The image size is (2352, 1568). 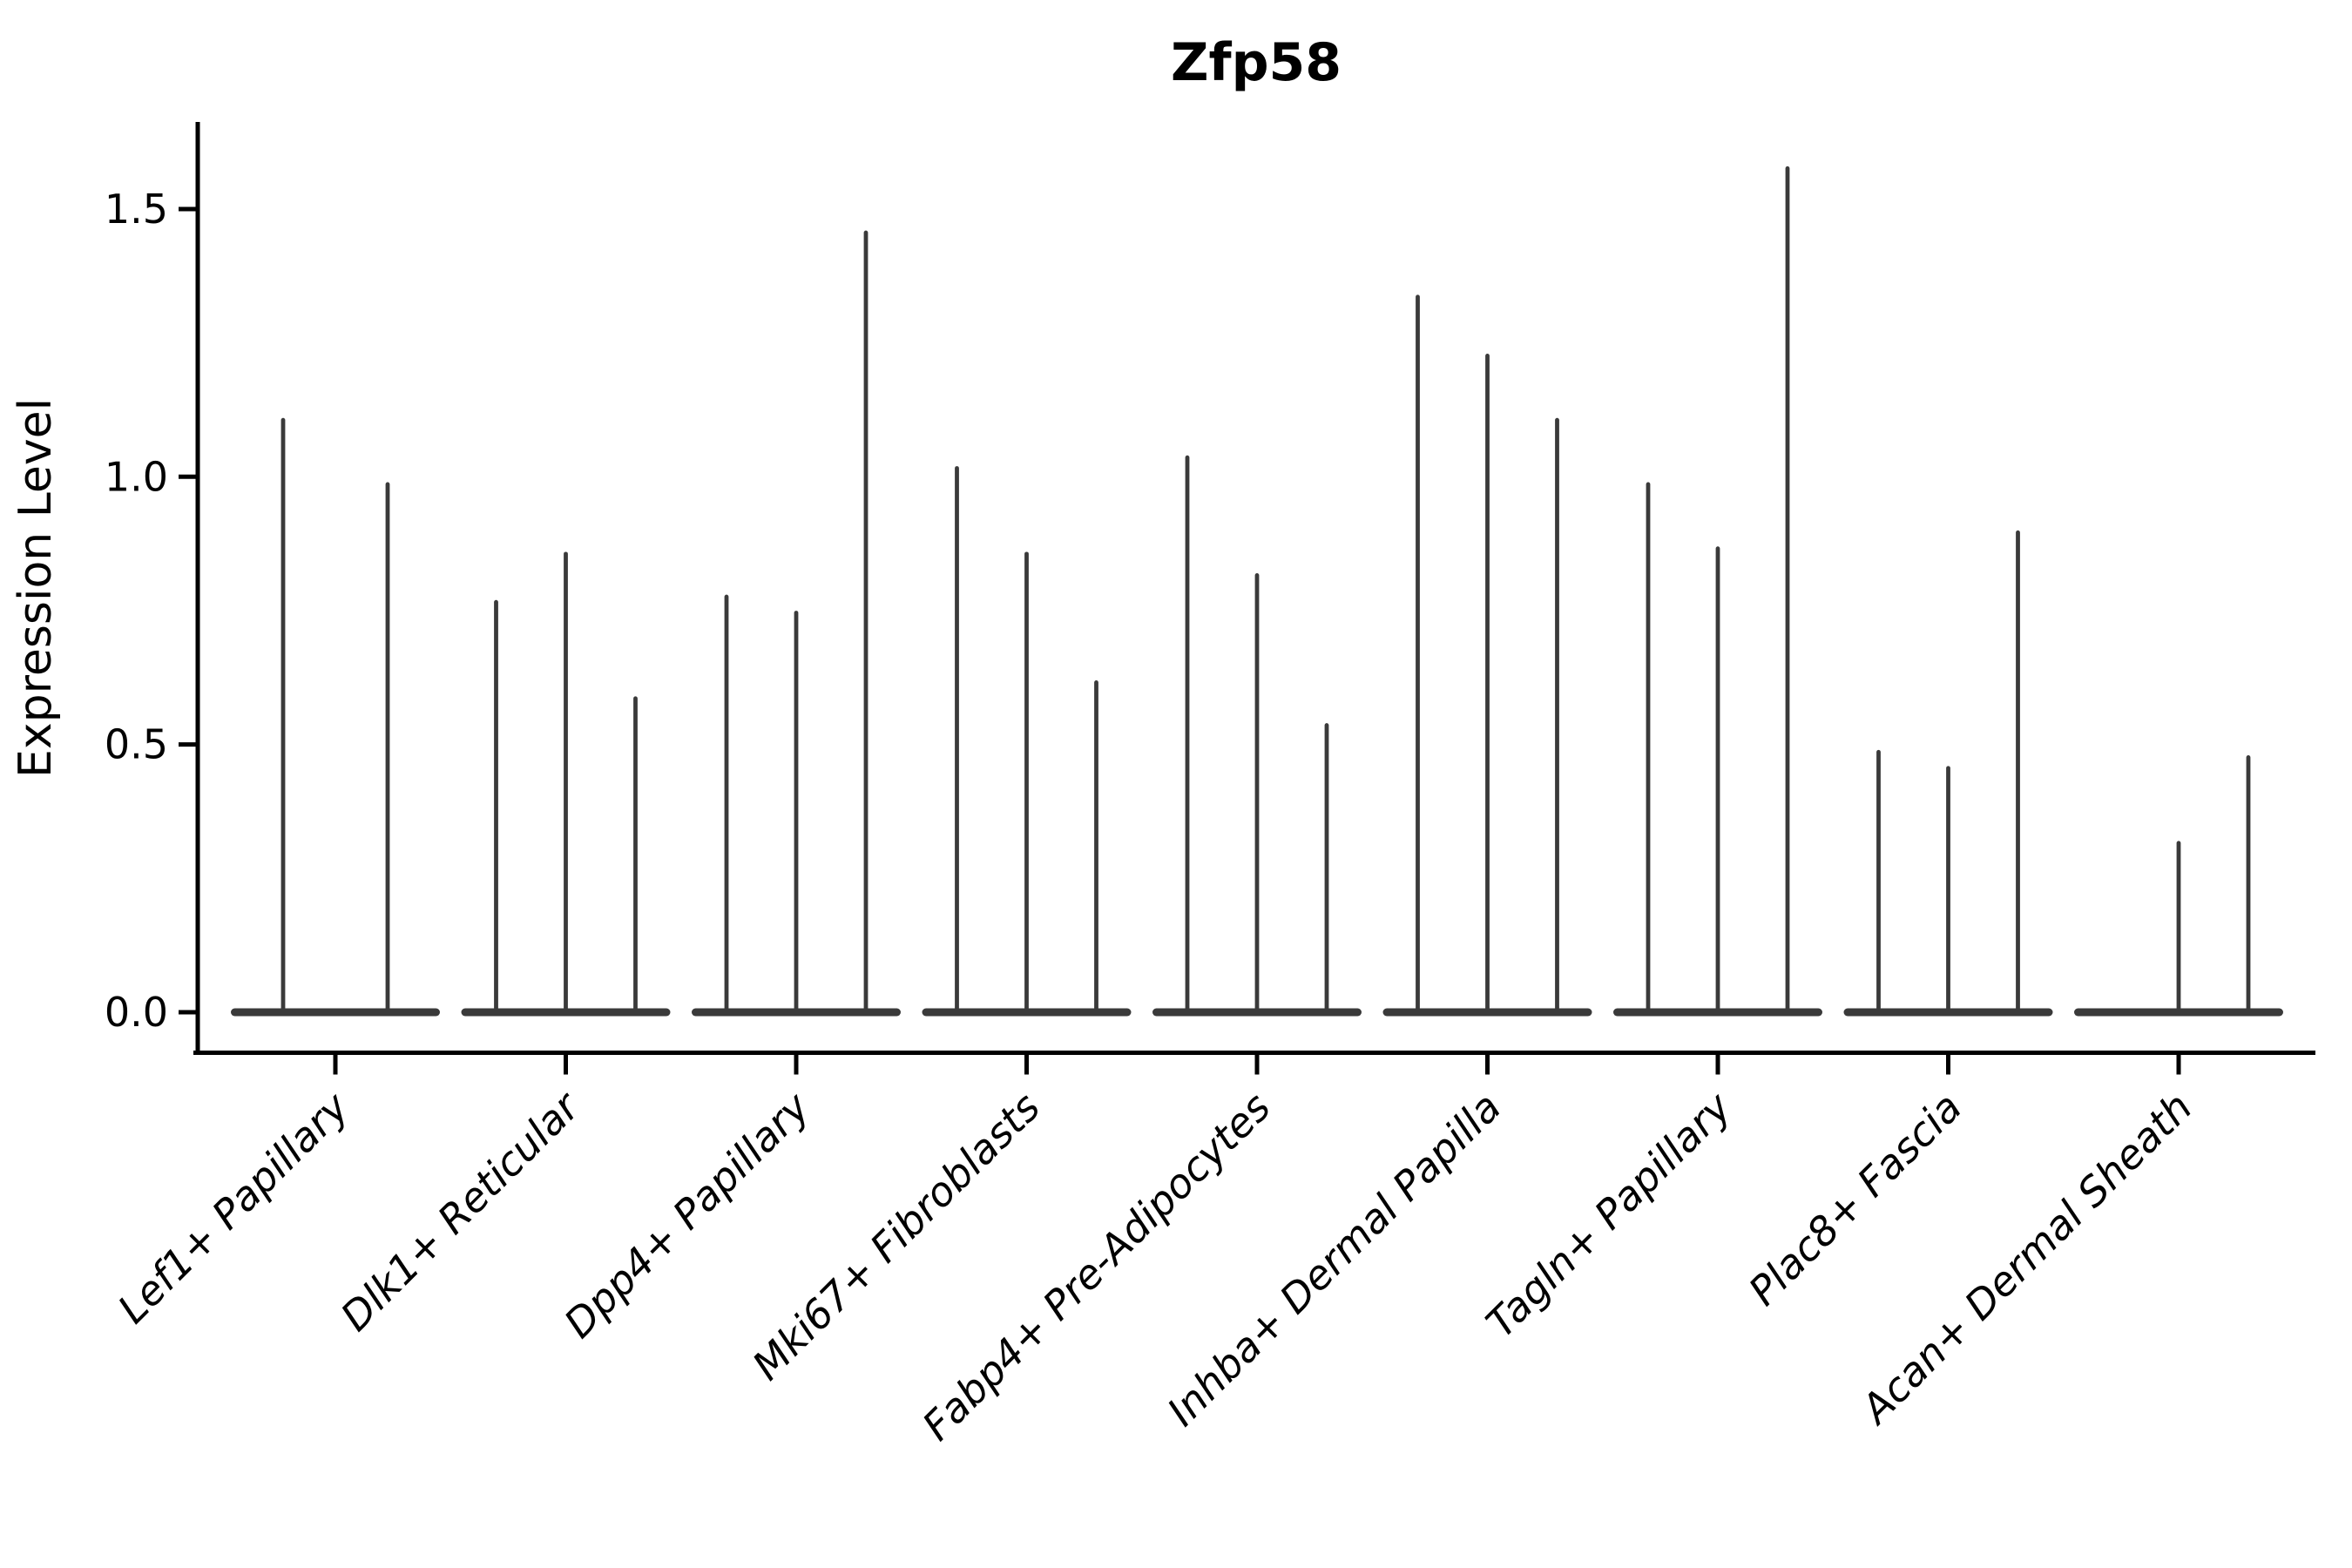 What do you see at coordinates (1855, 1199) in the screenshot?
I see `x-tick-label: Plac8+ Fascia` at bounding box center [1855, 1199].